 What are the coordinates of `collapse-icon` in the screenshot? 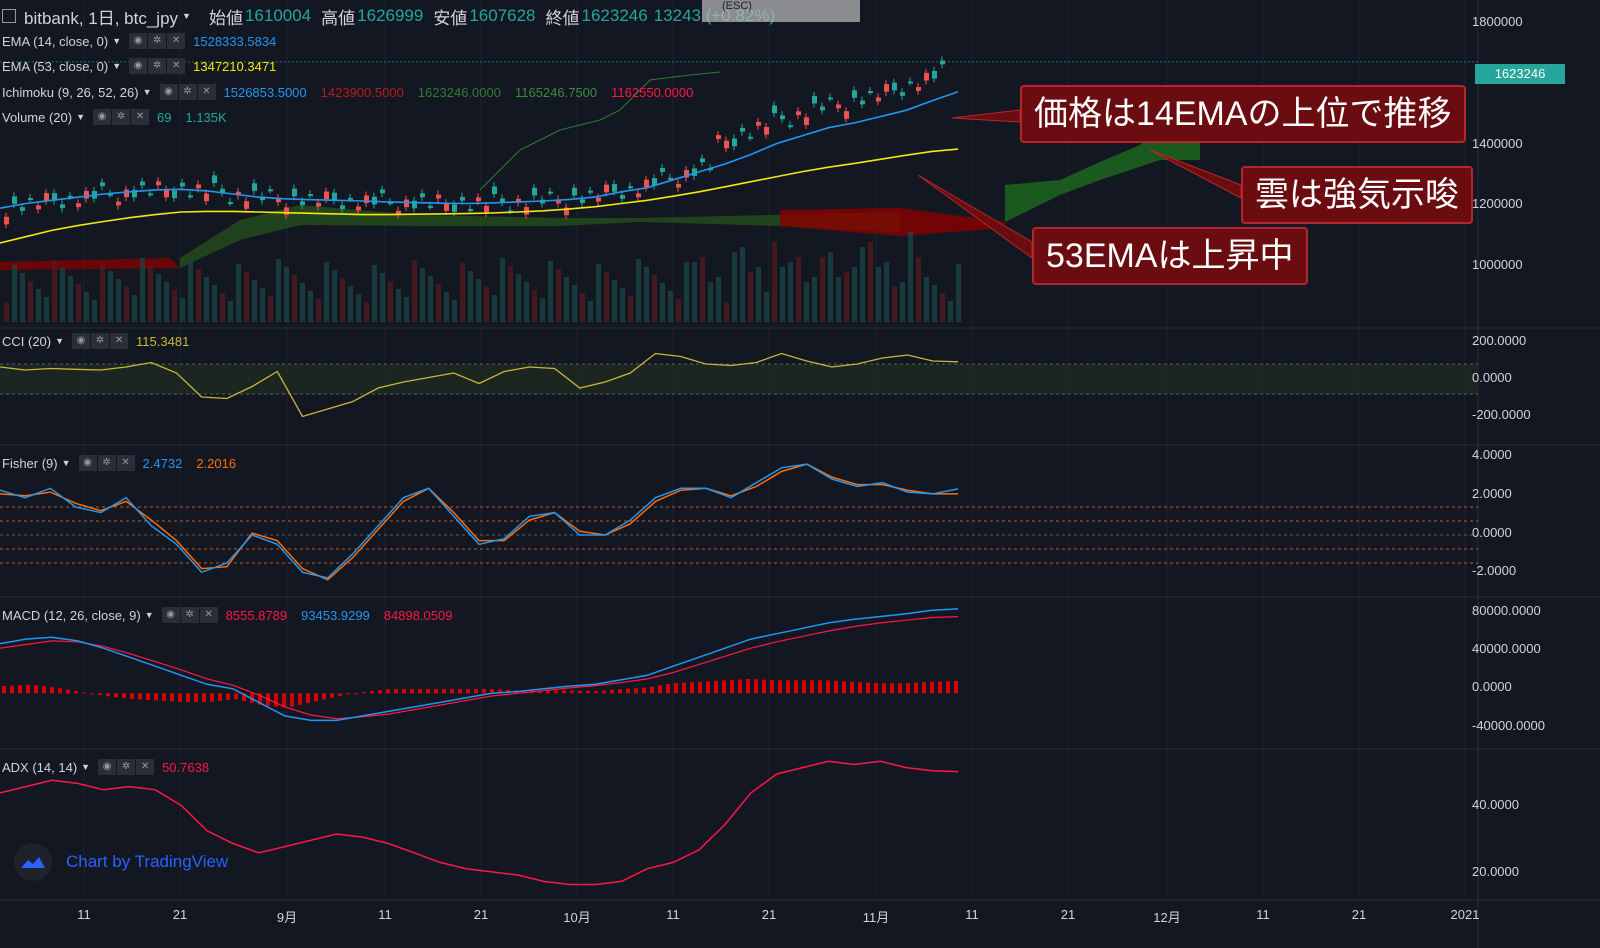 It's located at (9, 16).